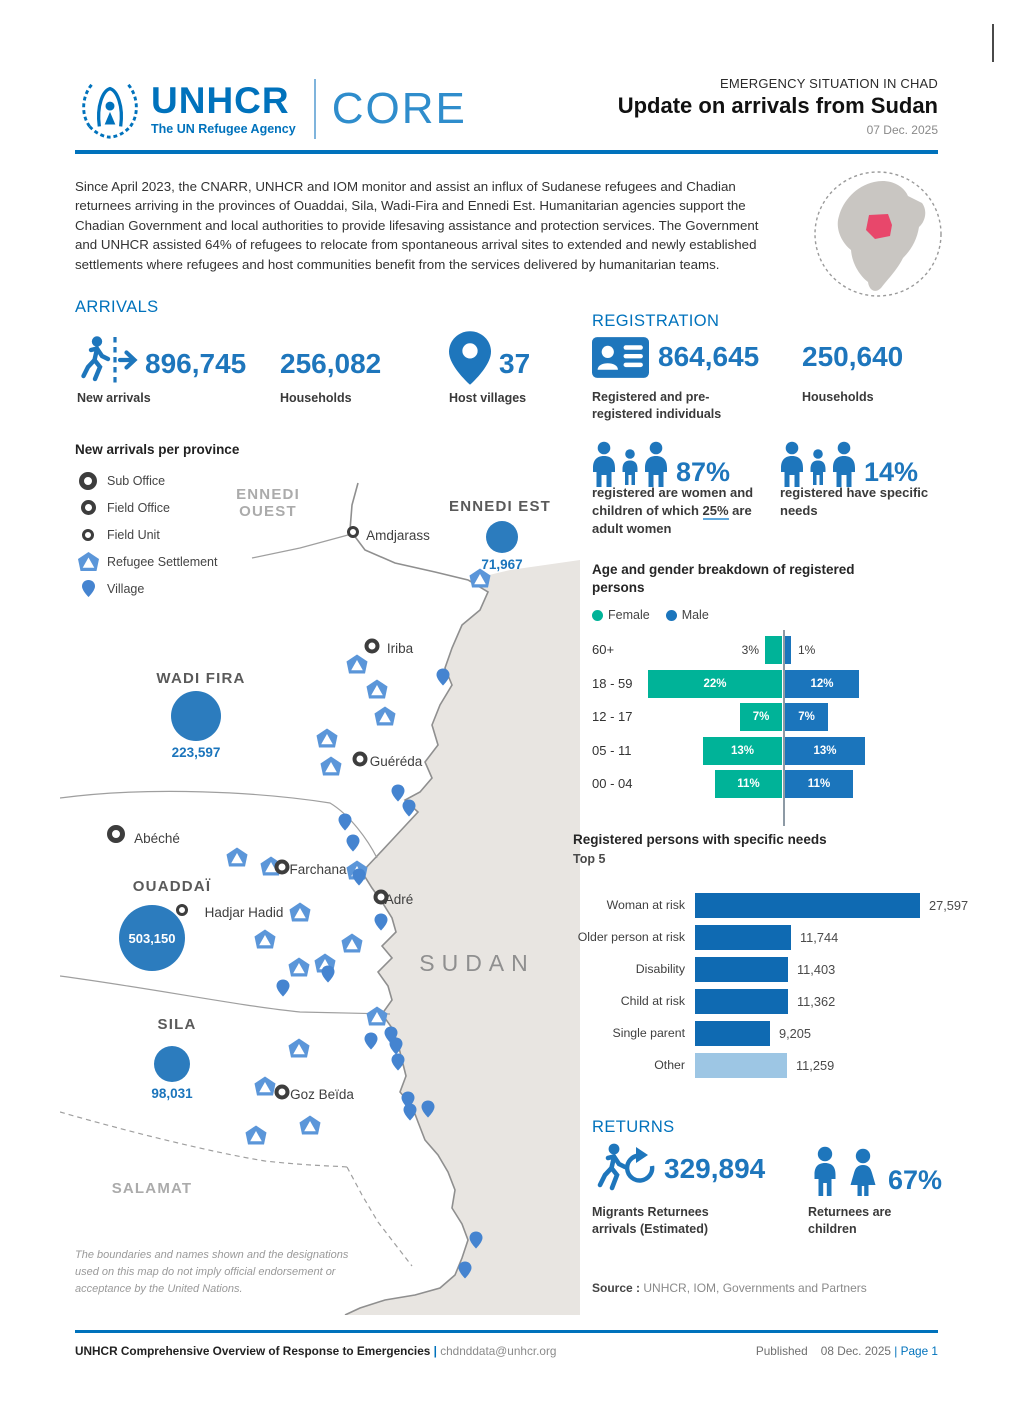 The image size is (1024, 1417). I want to click on pyramid-bar-female: 22%, so click(715, 683).